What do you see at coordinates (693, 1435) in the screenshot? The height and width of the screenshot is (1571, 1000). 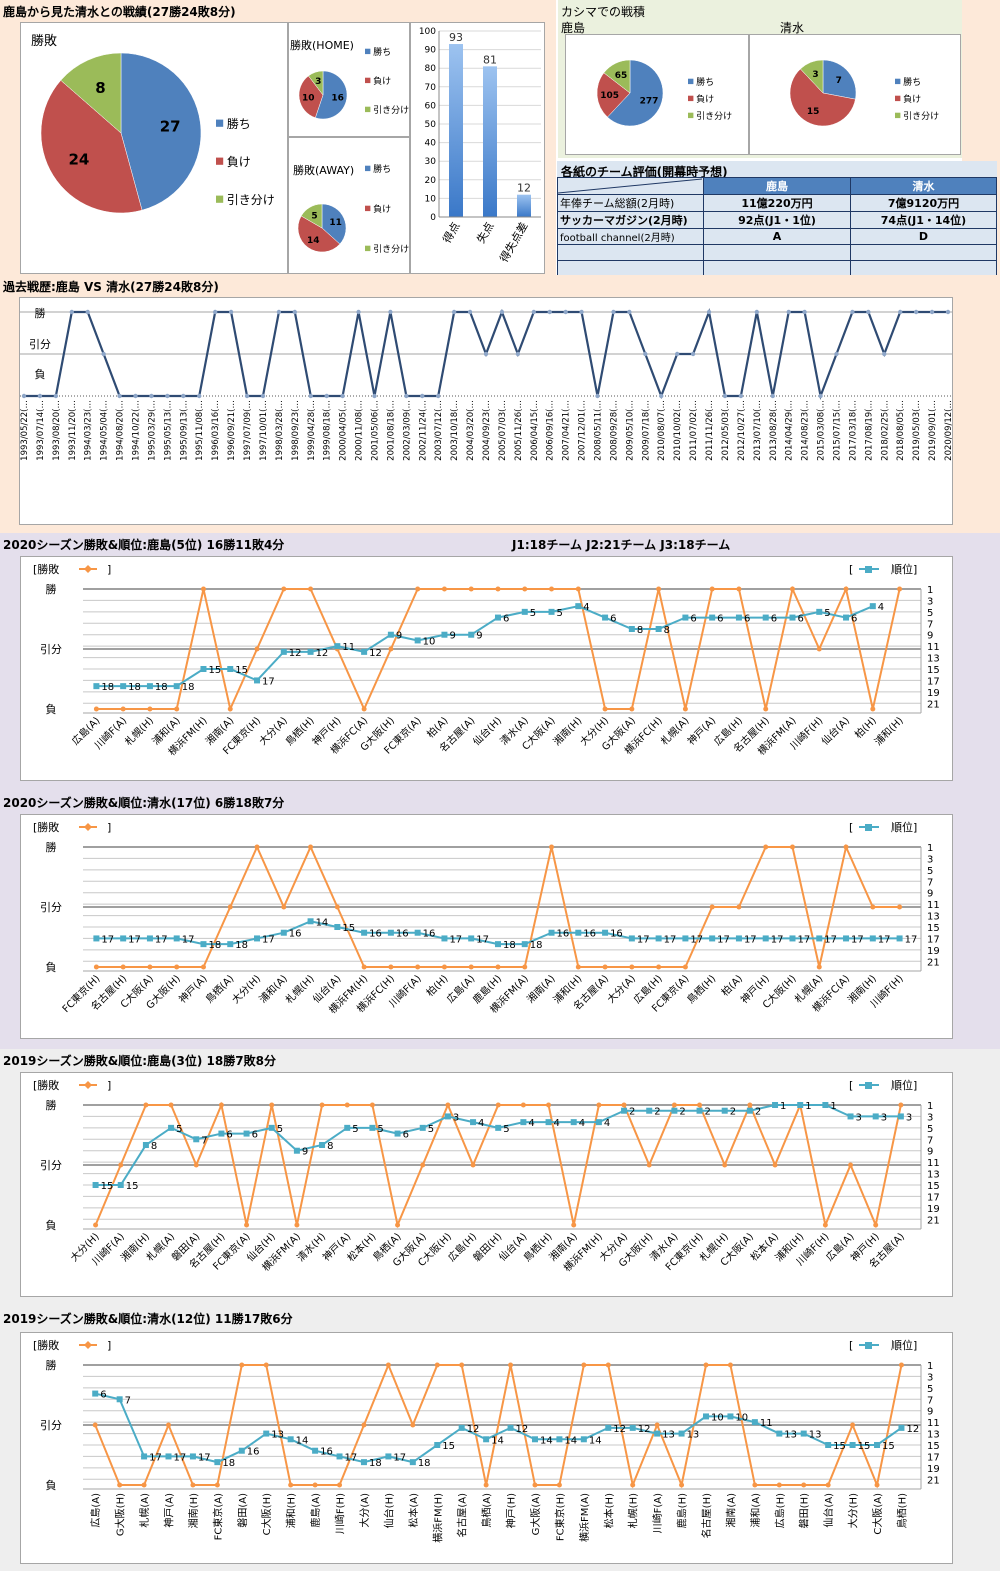 I see `rank-data-label: 13` at bounding box center [693, 1435].